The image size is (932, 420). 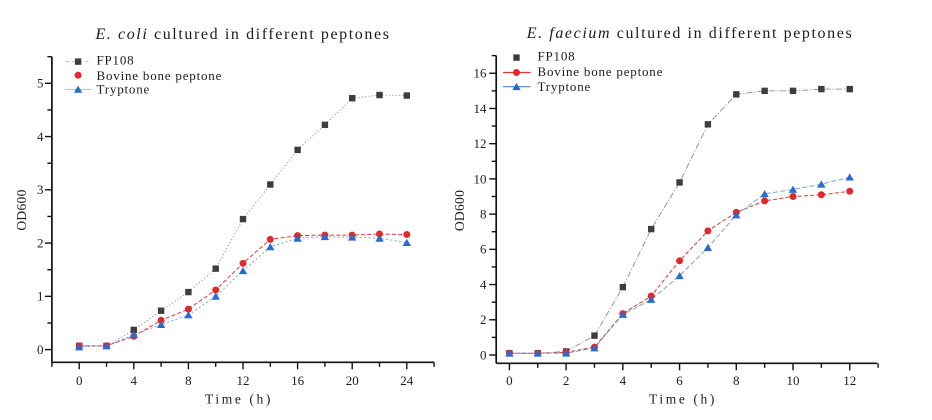 What do you see at coordinates (40, 189) in the screenshot?
I see `svg-text: 3` at bounding box center [40, 189].